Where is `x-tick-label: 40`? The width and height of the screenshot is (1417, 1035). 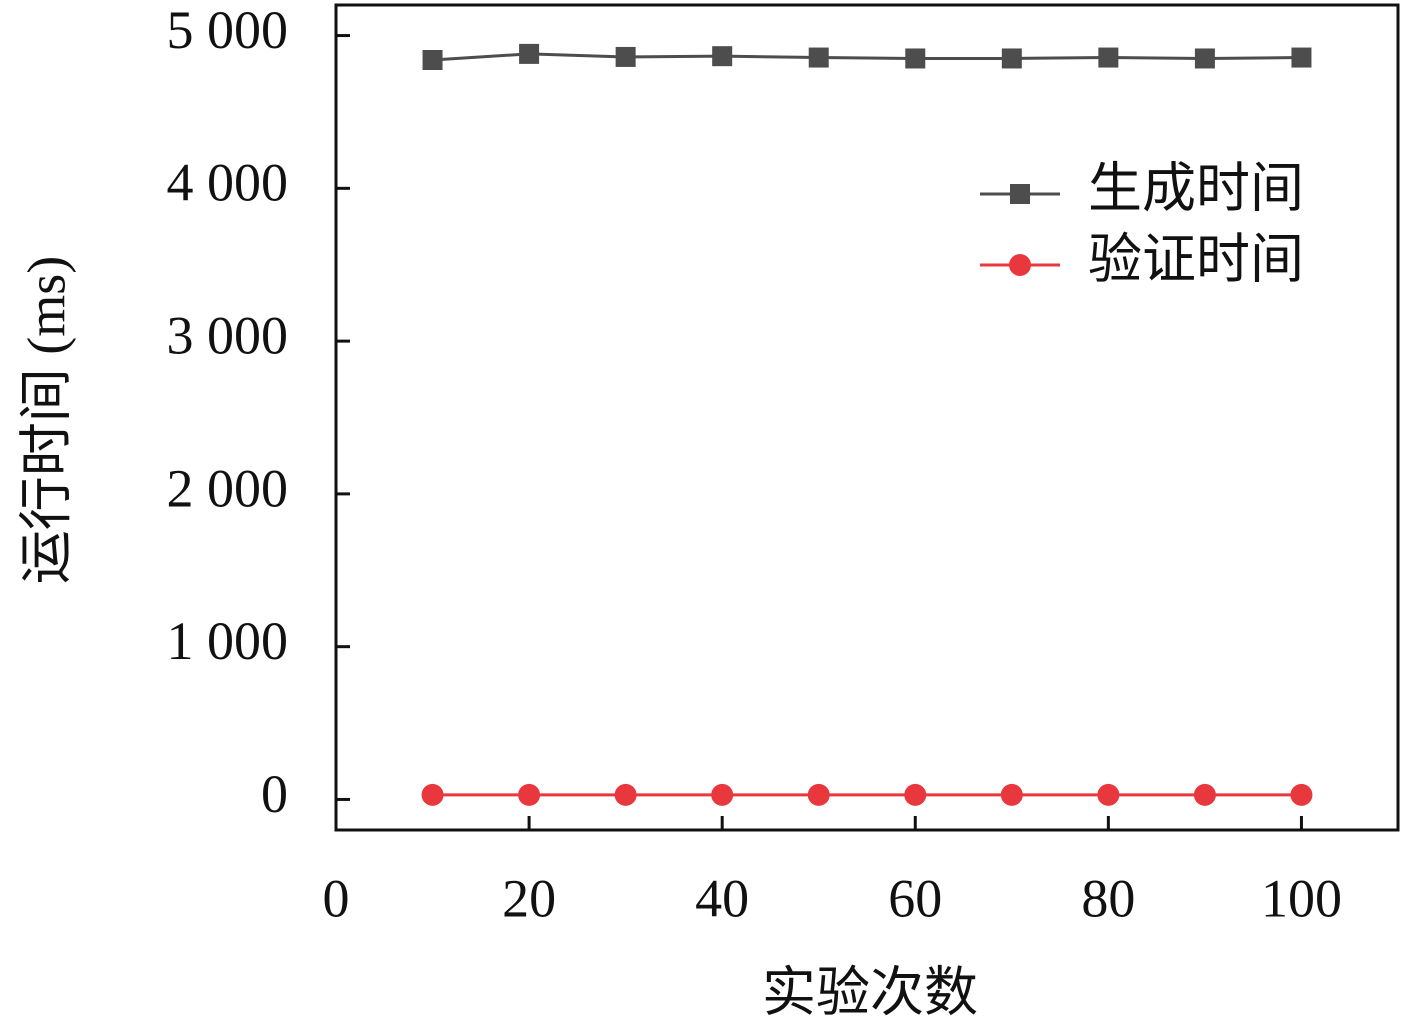 x-tick-label: 40 is located at coordinates (722, 898).